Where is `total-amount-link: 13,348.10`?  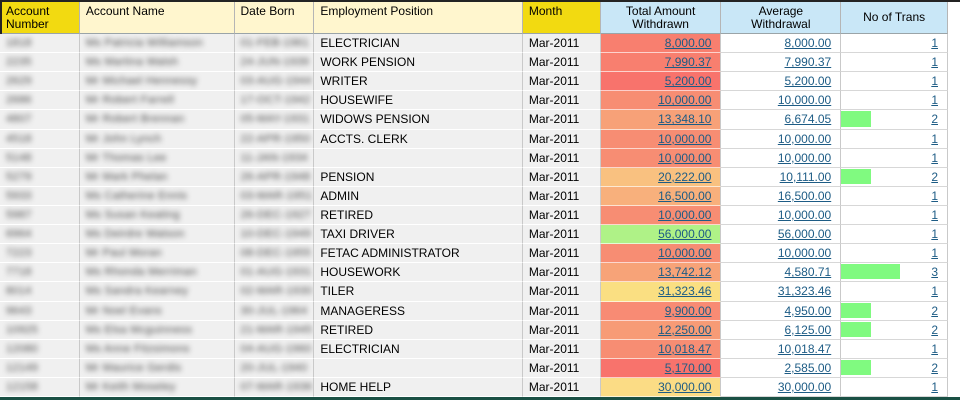 total-amount-link: 13,348.10 is located at coordinates (685, 119).